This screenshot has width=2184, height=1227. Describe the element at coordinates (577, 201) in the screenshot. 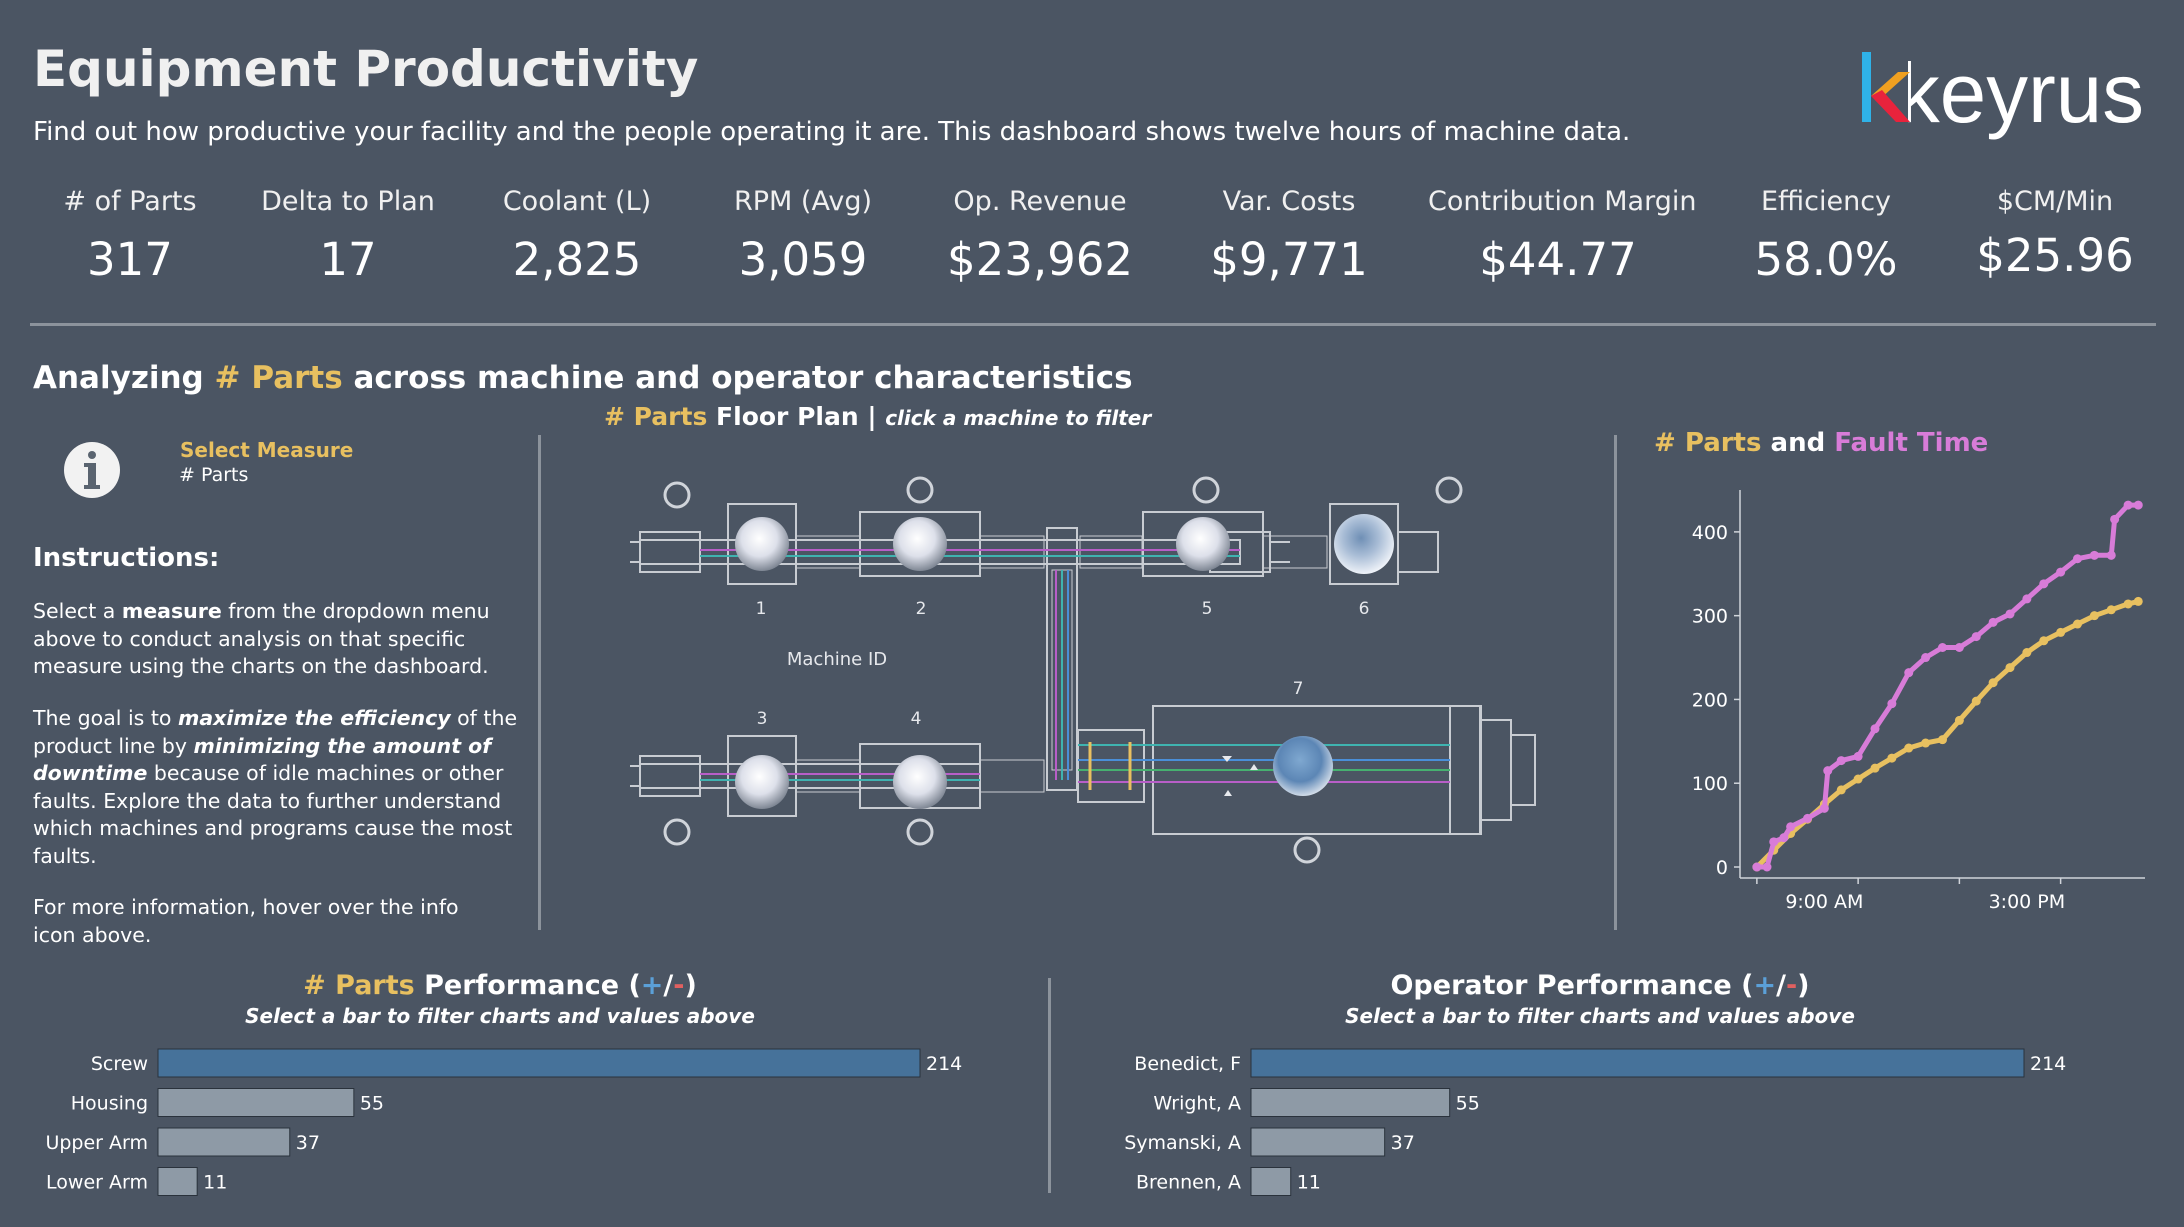

I see `kpi-label: Coolant (L)` at that location.